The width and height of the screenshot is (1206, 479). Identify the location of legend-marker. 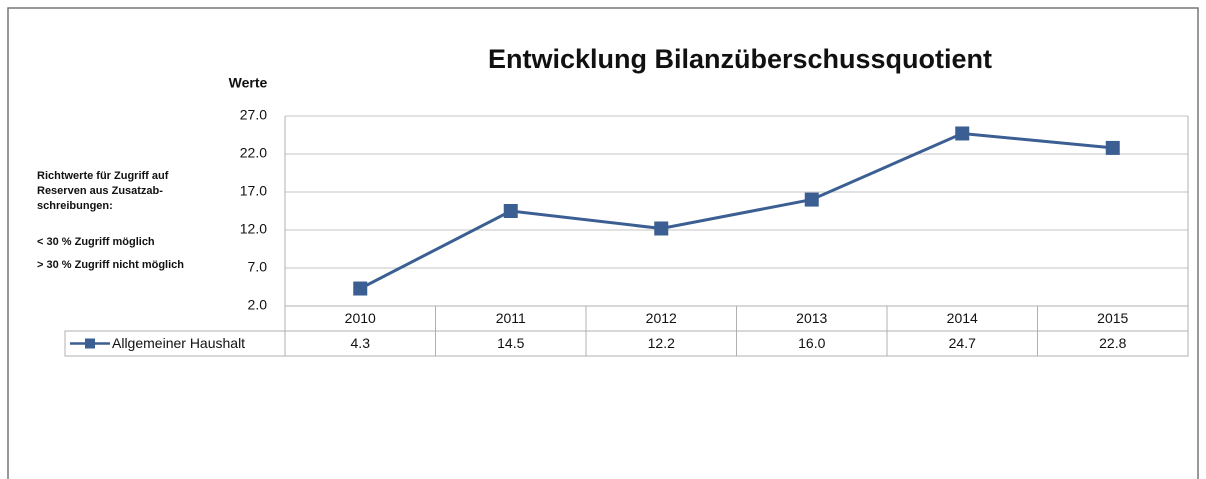
(90, 343).